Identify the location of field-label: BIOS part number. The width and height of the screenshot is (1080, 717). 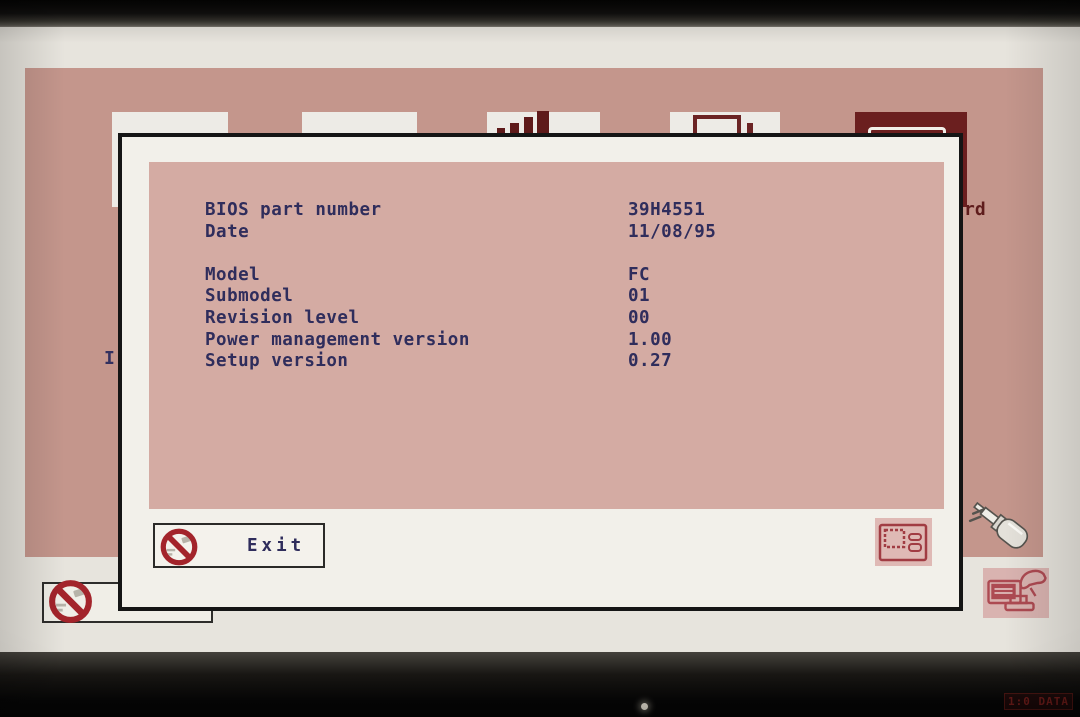
(293, 210).